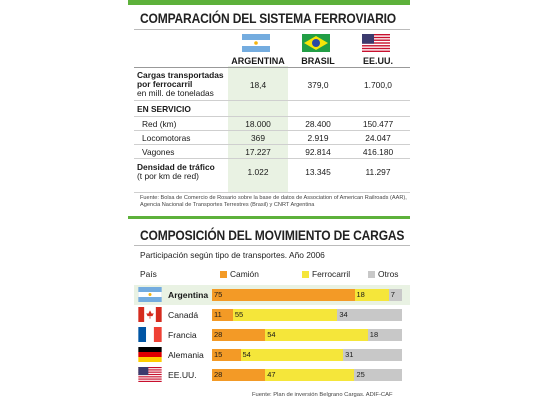 This screenshot has height=405, width=540. What do you see at coordinates (226, 355) in the screenshot?
I see `bar-segment-camion: 15` at bounding box center [226, 355].